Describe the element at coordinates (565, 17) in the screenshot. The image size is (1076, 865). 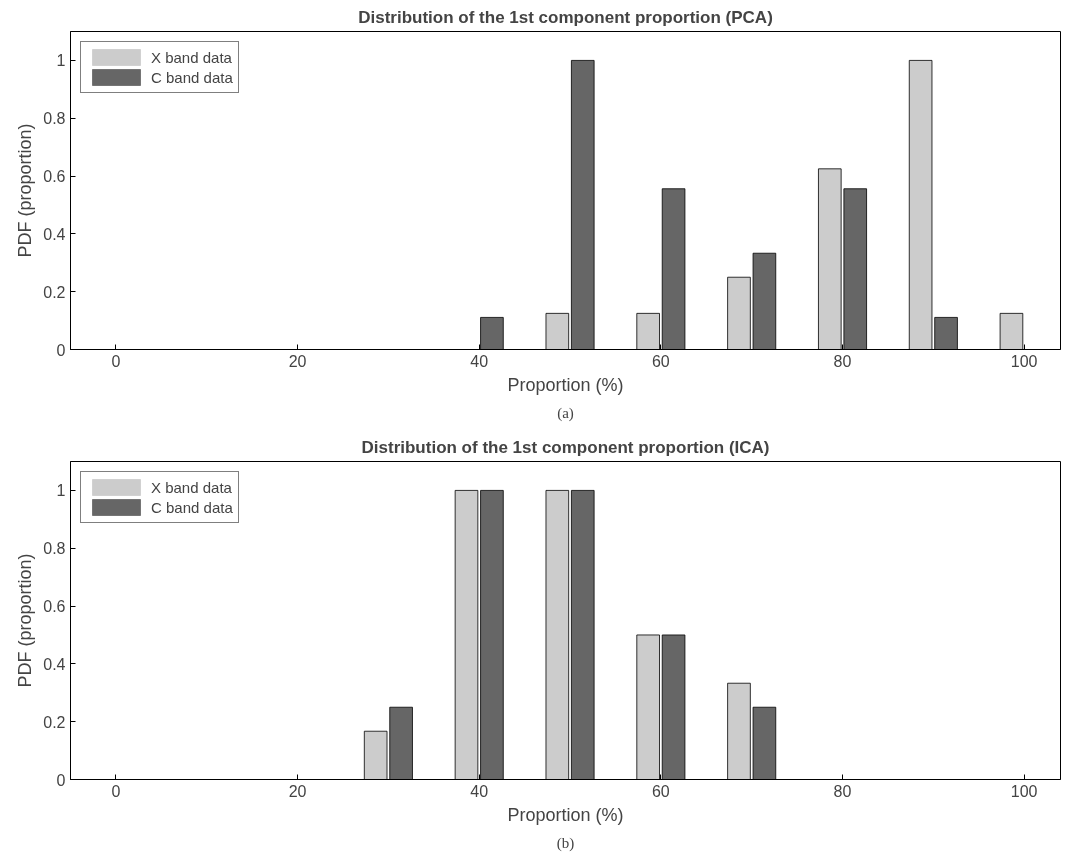
I see `chart-title: Distribution of the 1st component proportion (PCA)` at that location.